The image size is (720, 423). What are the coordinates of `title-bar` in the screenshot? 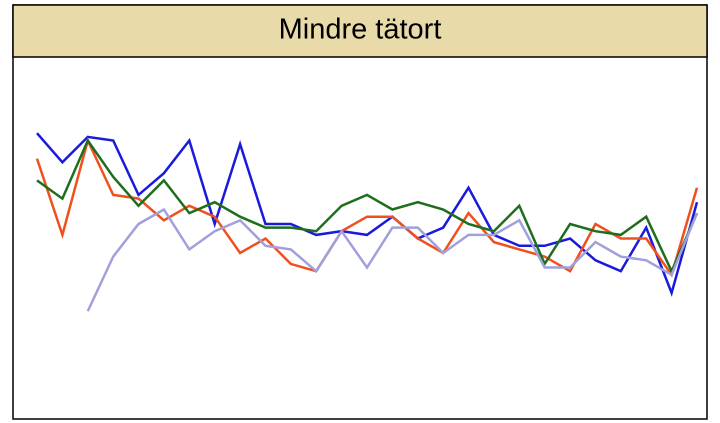 It's located at (360, 31).